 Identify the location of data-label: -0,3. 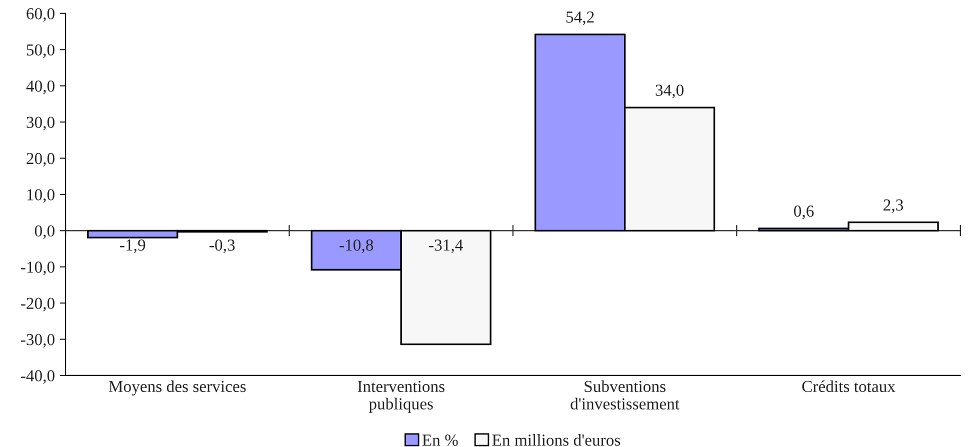
(222, 246).